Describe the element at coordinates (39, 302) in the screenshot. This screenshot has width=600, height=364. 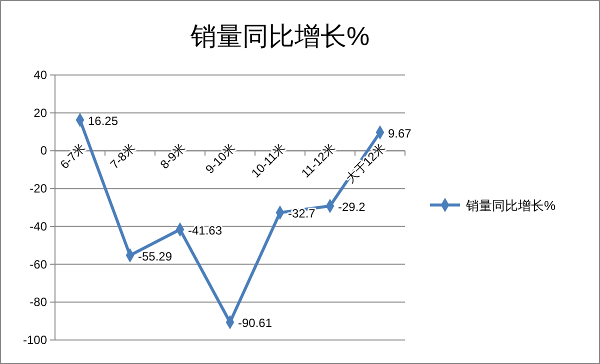
I see `y-tick-label: -80` at that location.